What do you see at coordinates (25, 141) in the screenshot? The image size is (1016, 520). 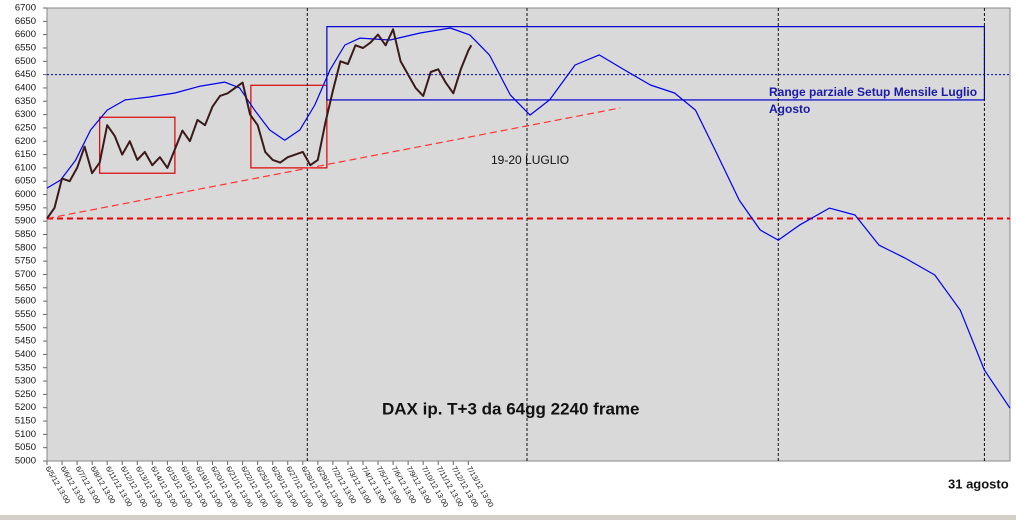 I see `y-tick-label: 6200` at bounding box center [25, 141].